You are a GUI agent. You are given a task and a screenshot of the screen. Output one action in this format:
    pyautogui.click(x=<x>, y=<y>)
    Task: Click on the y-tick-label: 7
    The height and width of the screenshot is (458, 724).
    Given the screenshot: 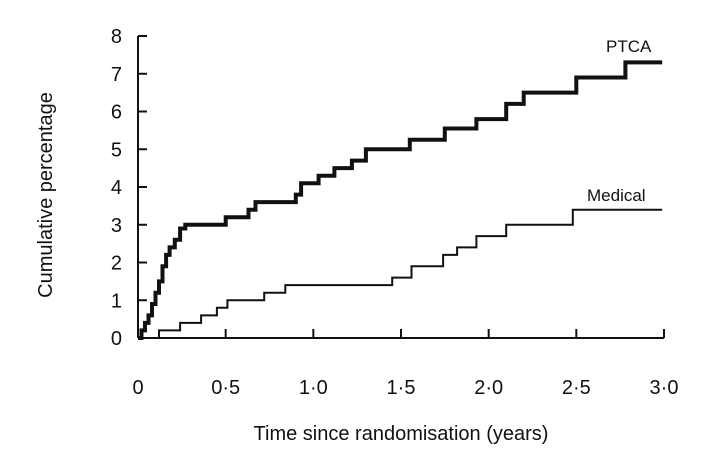 What is the action you would take?
    pyautogui.click(x=116, y=75)
    